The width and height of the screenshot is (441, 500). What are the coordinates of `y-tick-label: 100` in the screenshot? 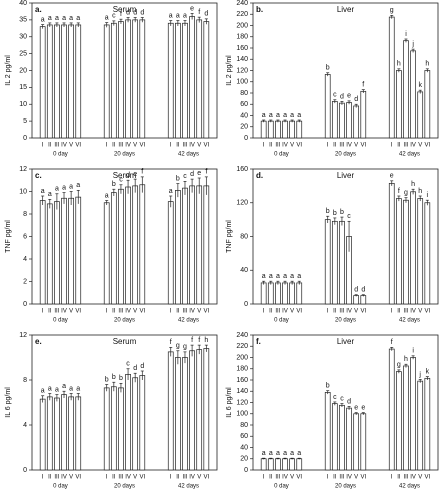 It's located at (242, 82).